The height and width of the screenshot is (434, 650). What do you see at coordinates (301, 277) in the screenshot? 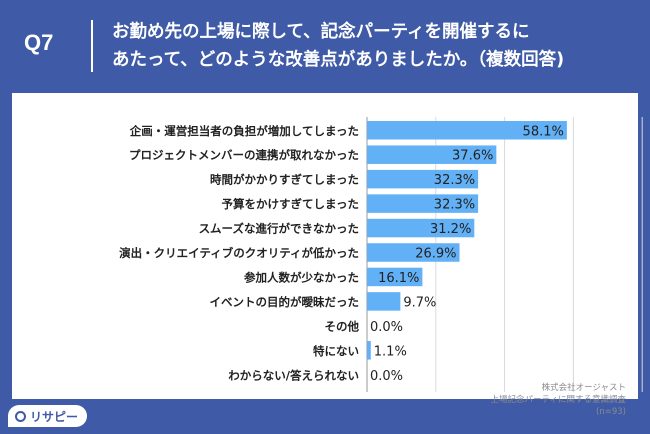
I see `category-label: 参加人数が少なかった` at bounding box center [301, 277].